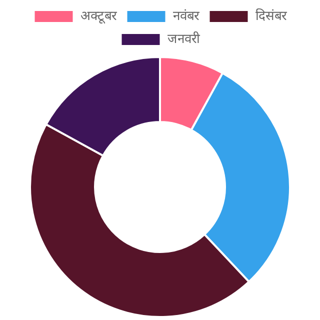 The height and width of the screenshot is (320, 320). What do you see at coordinates (186, 16) in the screenshot?
I see `legend-label: नवंबर` at bounding box center [186, 16].